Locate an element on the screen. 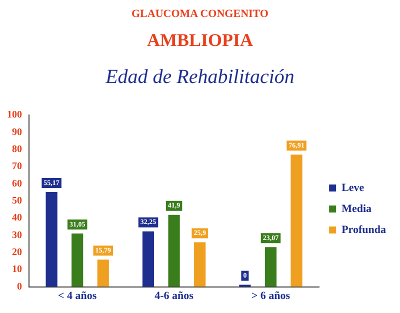 Image resolution: width=400 pixels, height=313 pixels. x-tick-label: 4-6 años is located at coordinates (174, 296).